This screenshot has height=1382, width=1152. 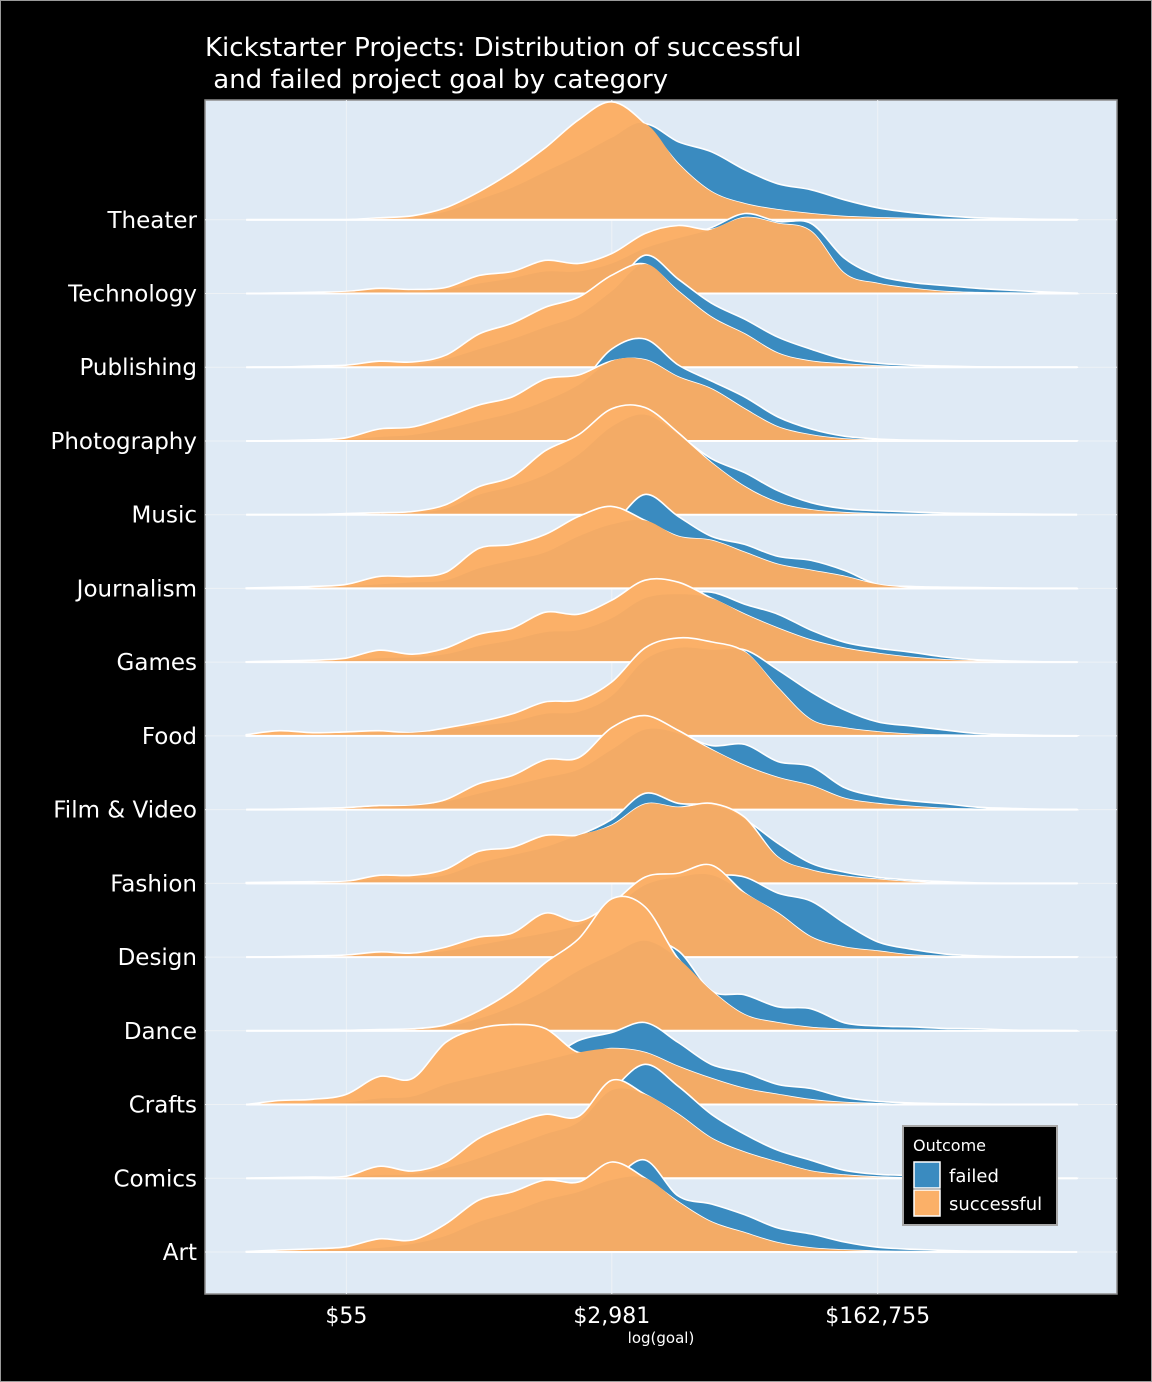 I want to click on y-category-label: Fashion, so click(x=153, y=884).